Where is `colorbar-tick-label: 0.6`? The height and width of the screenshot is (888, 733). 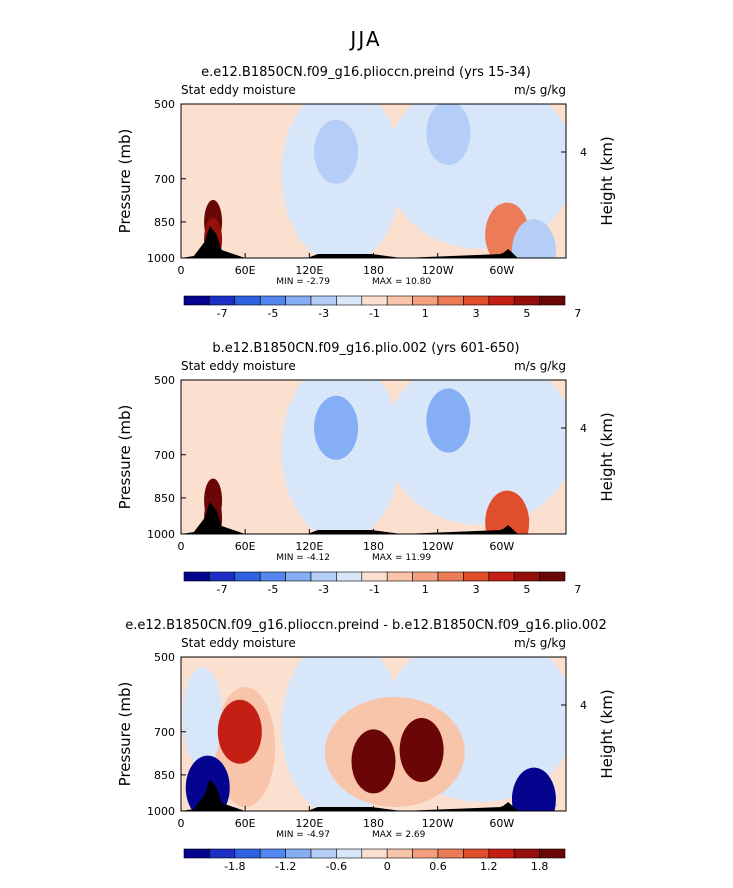
colorbar-tick-label: 0.6 is located at coordinates (438, 866).